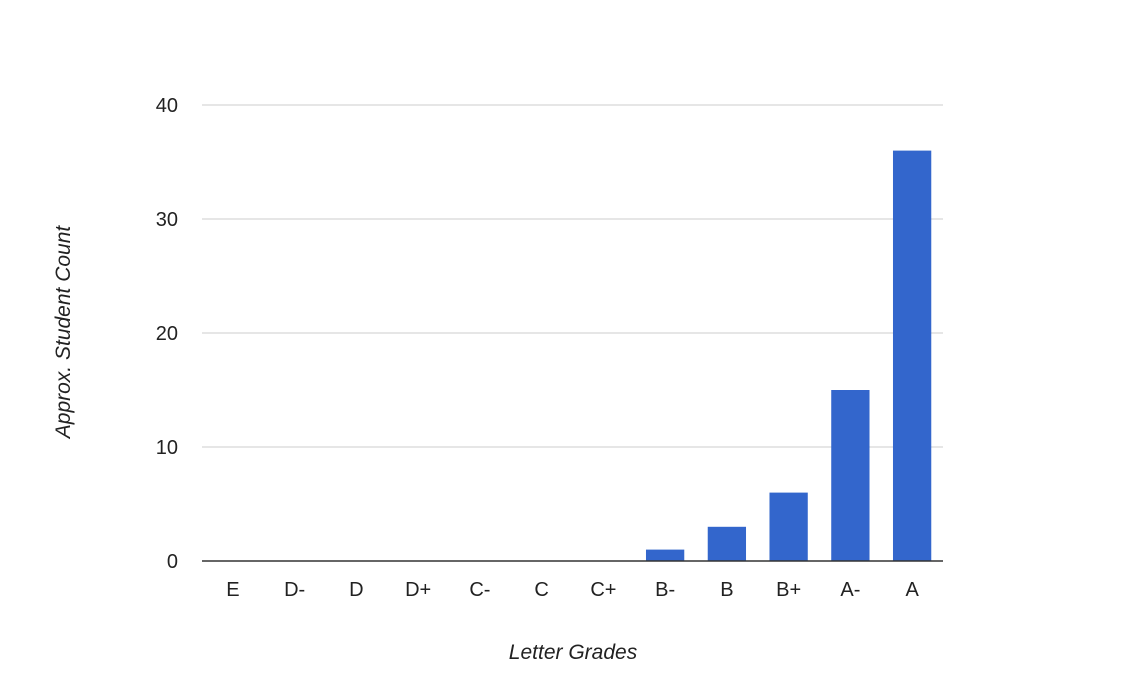 This screenshot has height=680, width=1122. Describe the element at coordinates (573, 652) in the screenshot. I see `x-axis-title: Letter Grades` at that location.